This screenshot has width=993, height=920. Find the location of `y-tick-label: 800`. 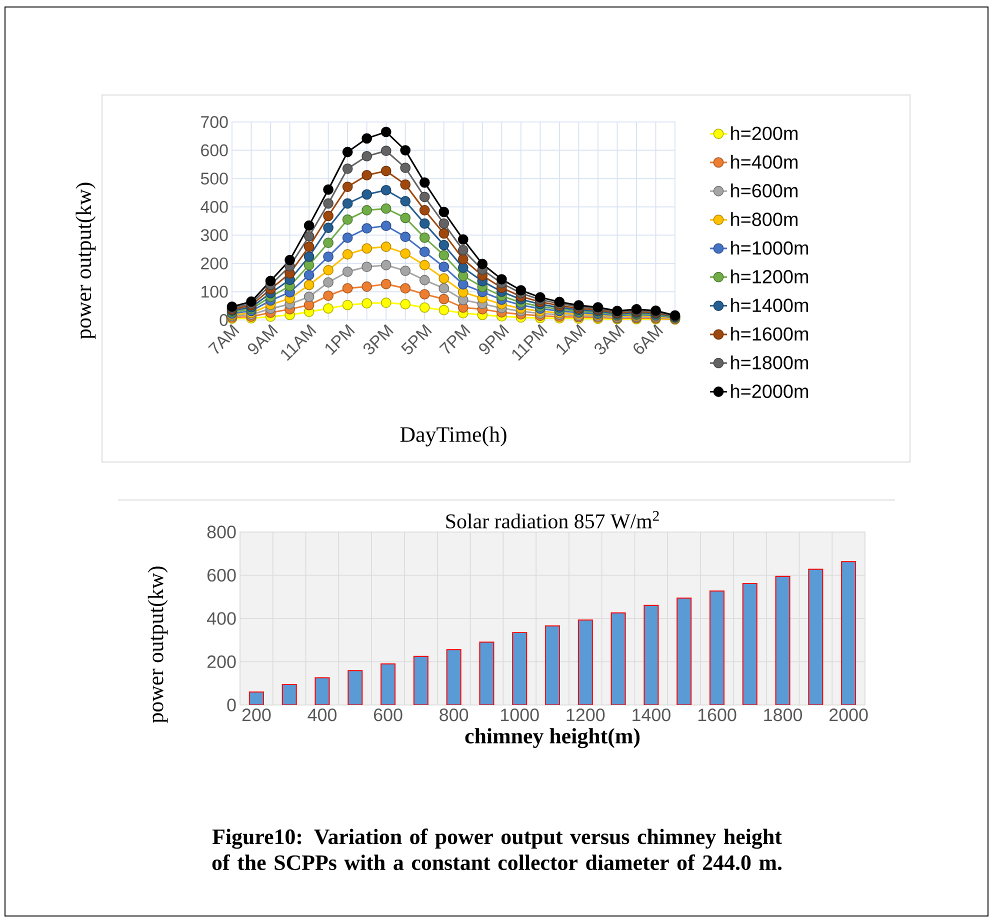

y-tick-label: 800 is located at coordinates (221, 532).